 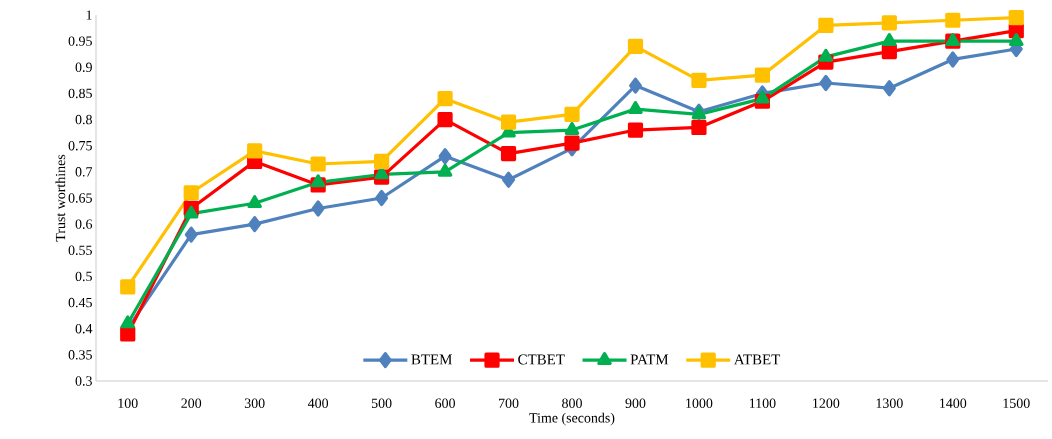 I want to click on x-tick-label: 1000, so click(x=699, y=403).